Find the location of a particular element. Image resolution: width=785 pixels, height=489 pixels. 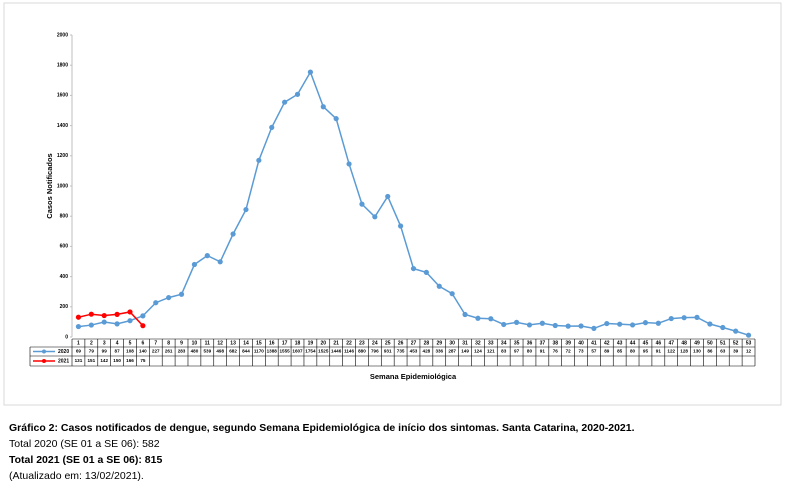

x-tick-label: 9 is located at coordinates (181, 343).